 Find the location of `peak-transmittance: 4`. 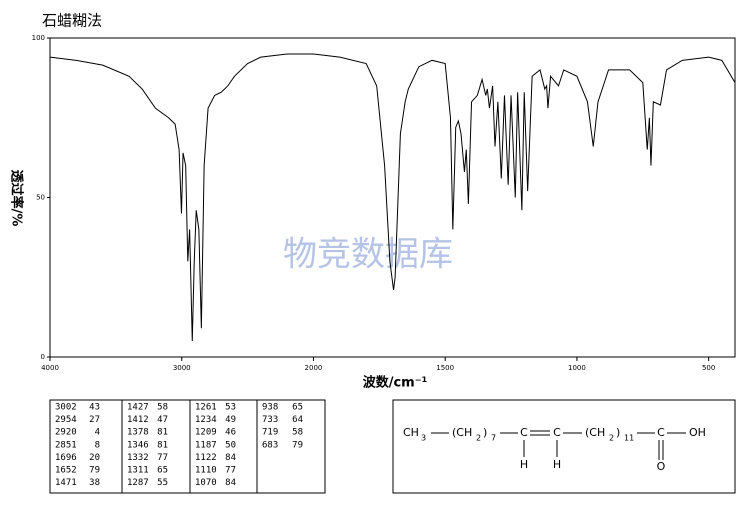

peak-transmittance: 4 is located at coordinates (97, 433).